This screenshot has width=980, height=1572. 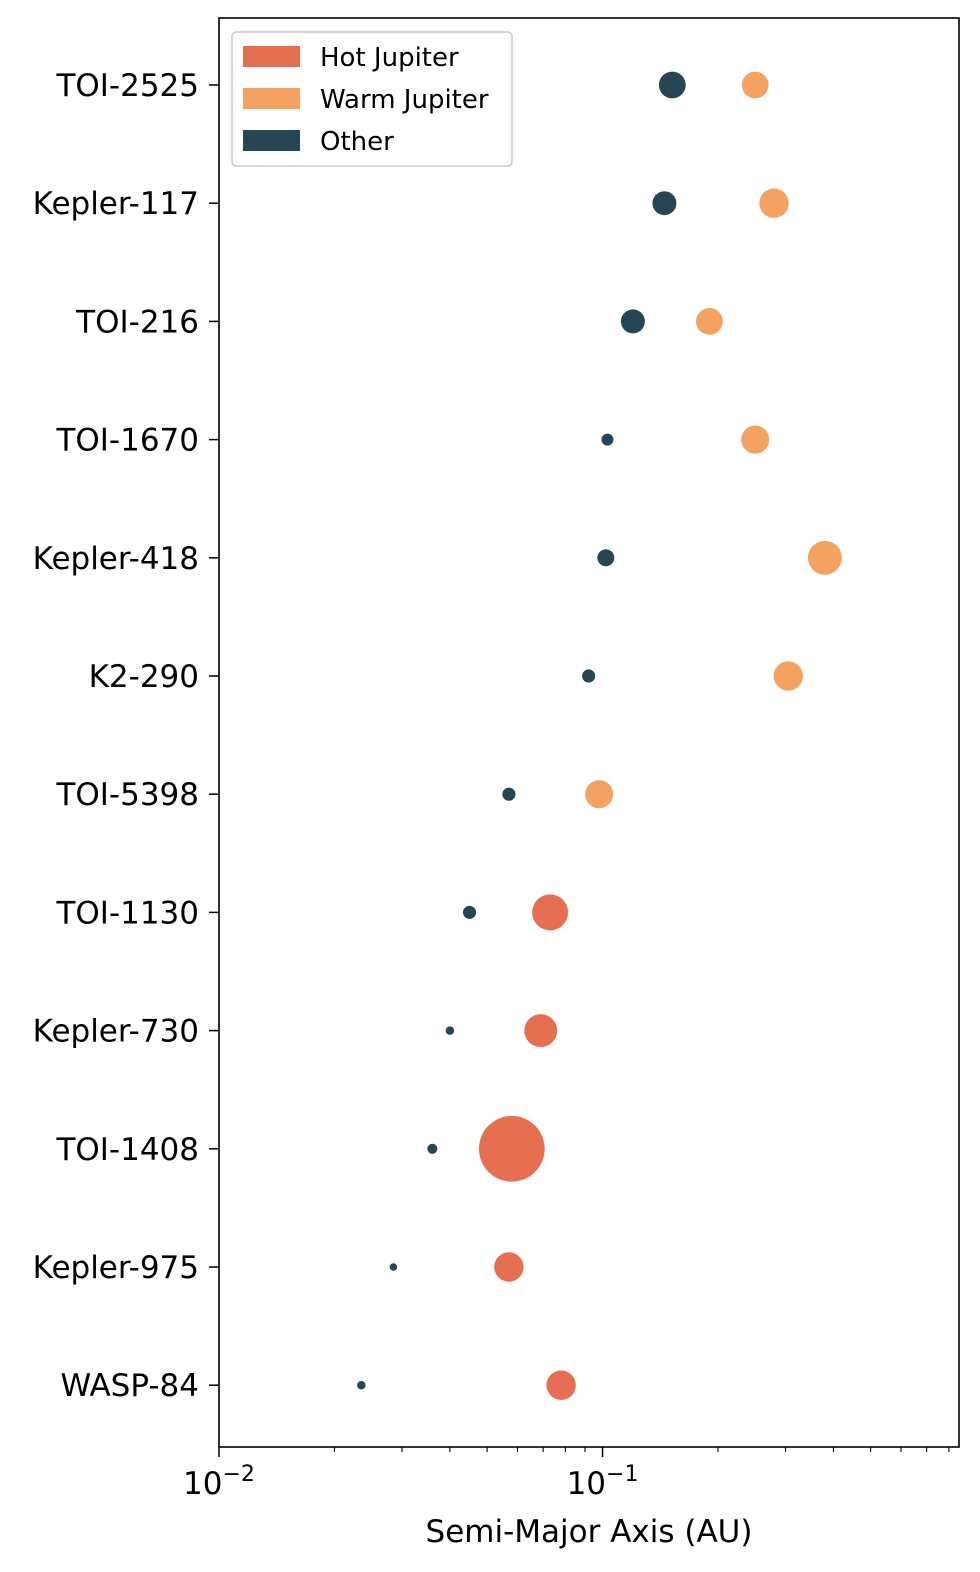 I want to click on x-axis: 10⁻² 10⁻¹, so click(x=566, y=1474).